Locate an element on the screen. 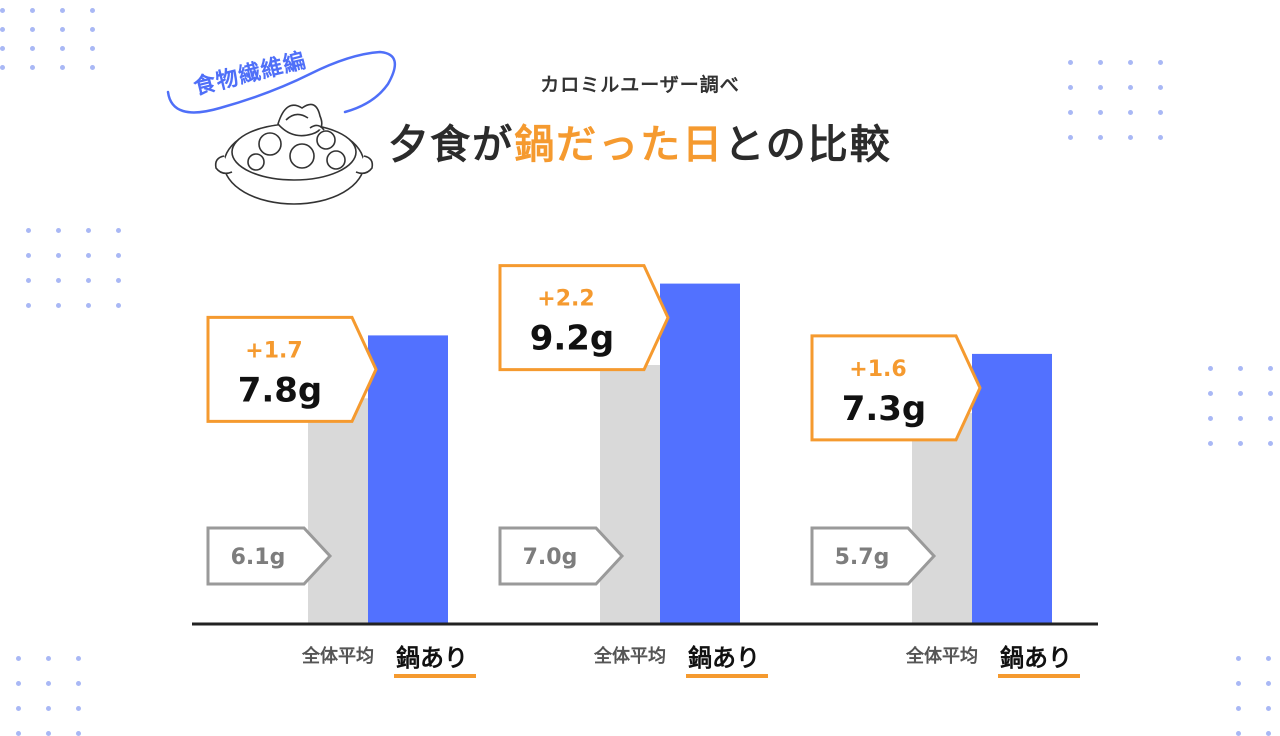 The width and height of the screenshot is (1280, 736). nabe-value-label: 7.3g is located at coordinates (884, 409).